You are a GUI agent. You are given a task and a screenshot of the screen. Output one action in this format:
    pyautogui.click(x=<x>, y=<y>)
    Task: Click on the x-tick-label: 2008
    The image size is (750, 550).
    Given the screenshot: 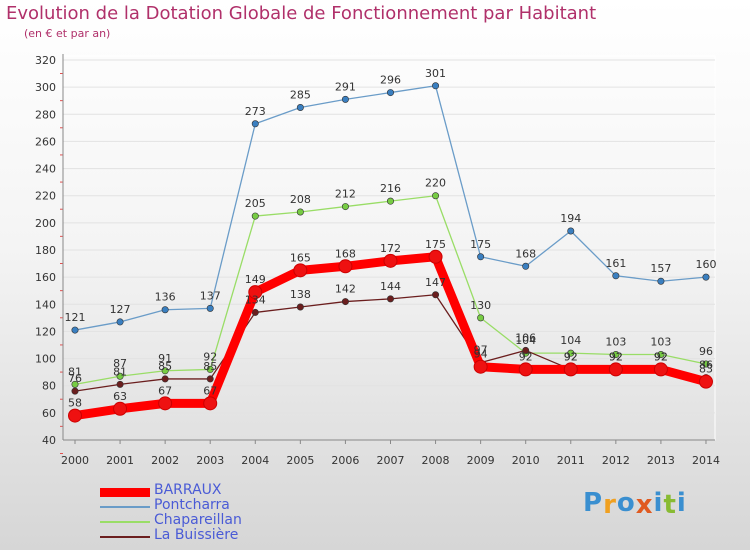 What is the action you would take?
    pyautogui.click(x=436, y=460)
    